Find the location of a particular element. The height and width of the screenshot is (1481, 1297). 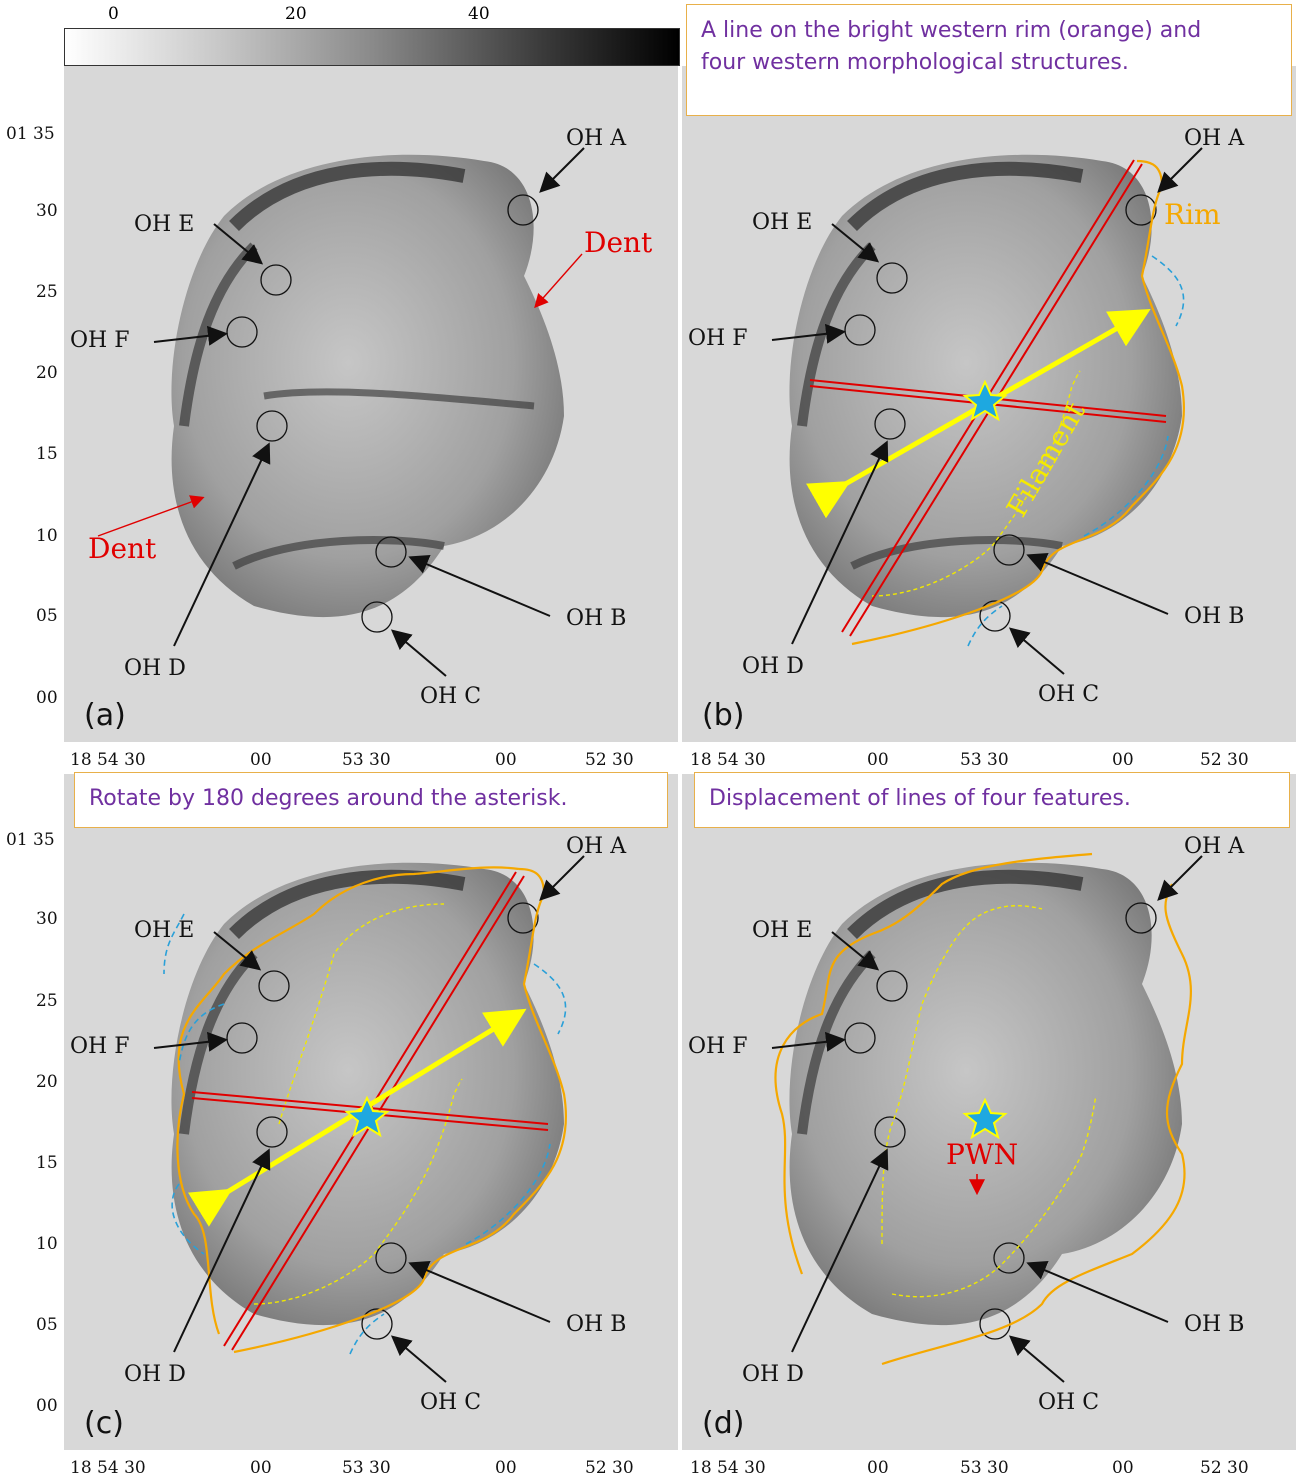

filament-displaced-east is located at coordinates (994, 1196).